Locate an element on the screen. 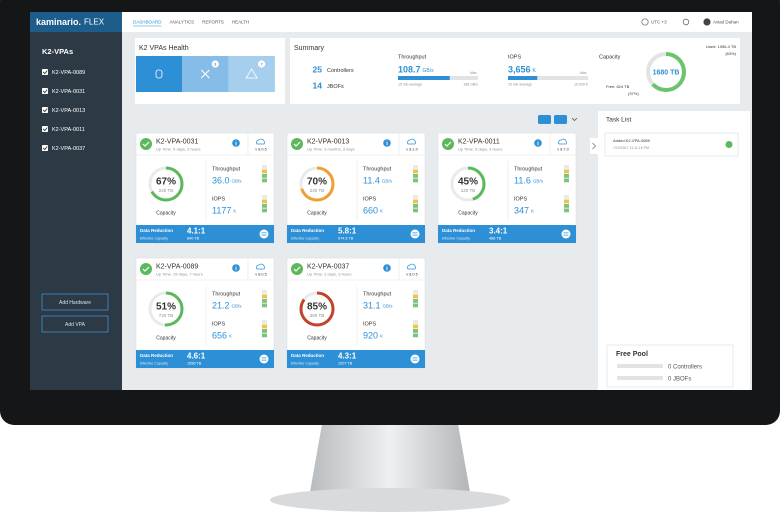 This screenshot has width=780, height=516. timezone: UTC +3 is located at coordinates (659, 22).